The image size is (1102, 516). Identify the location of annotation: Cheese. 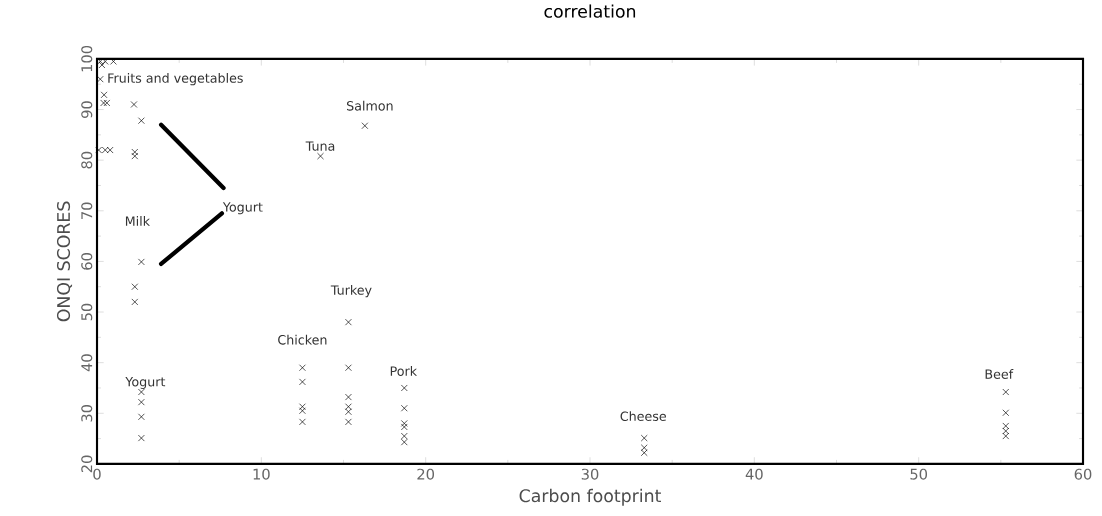
(643, 416).